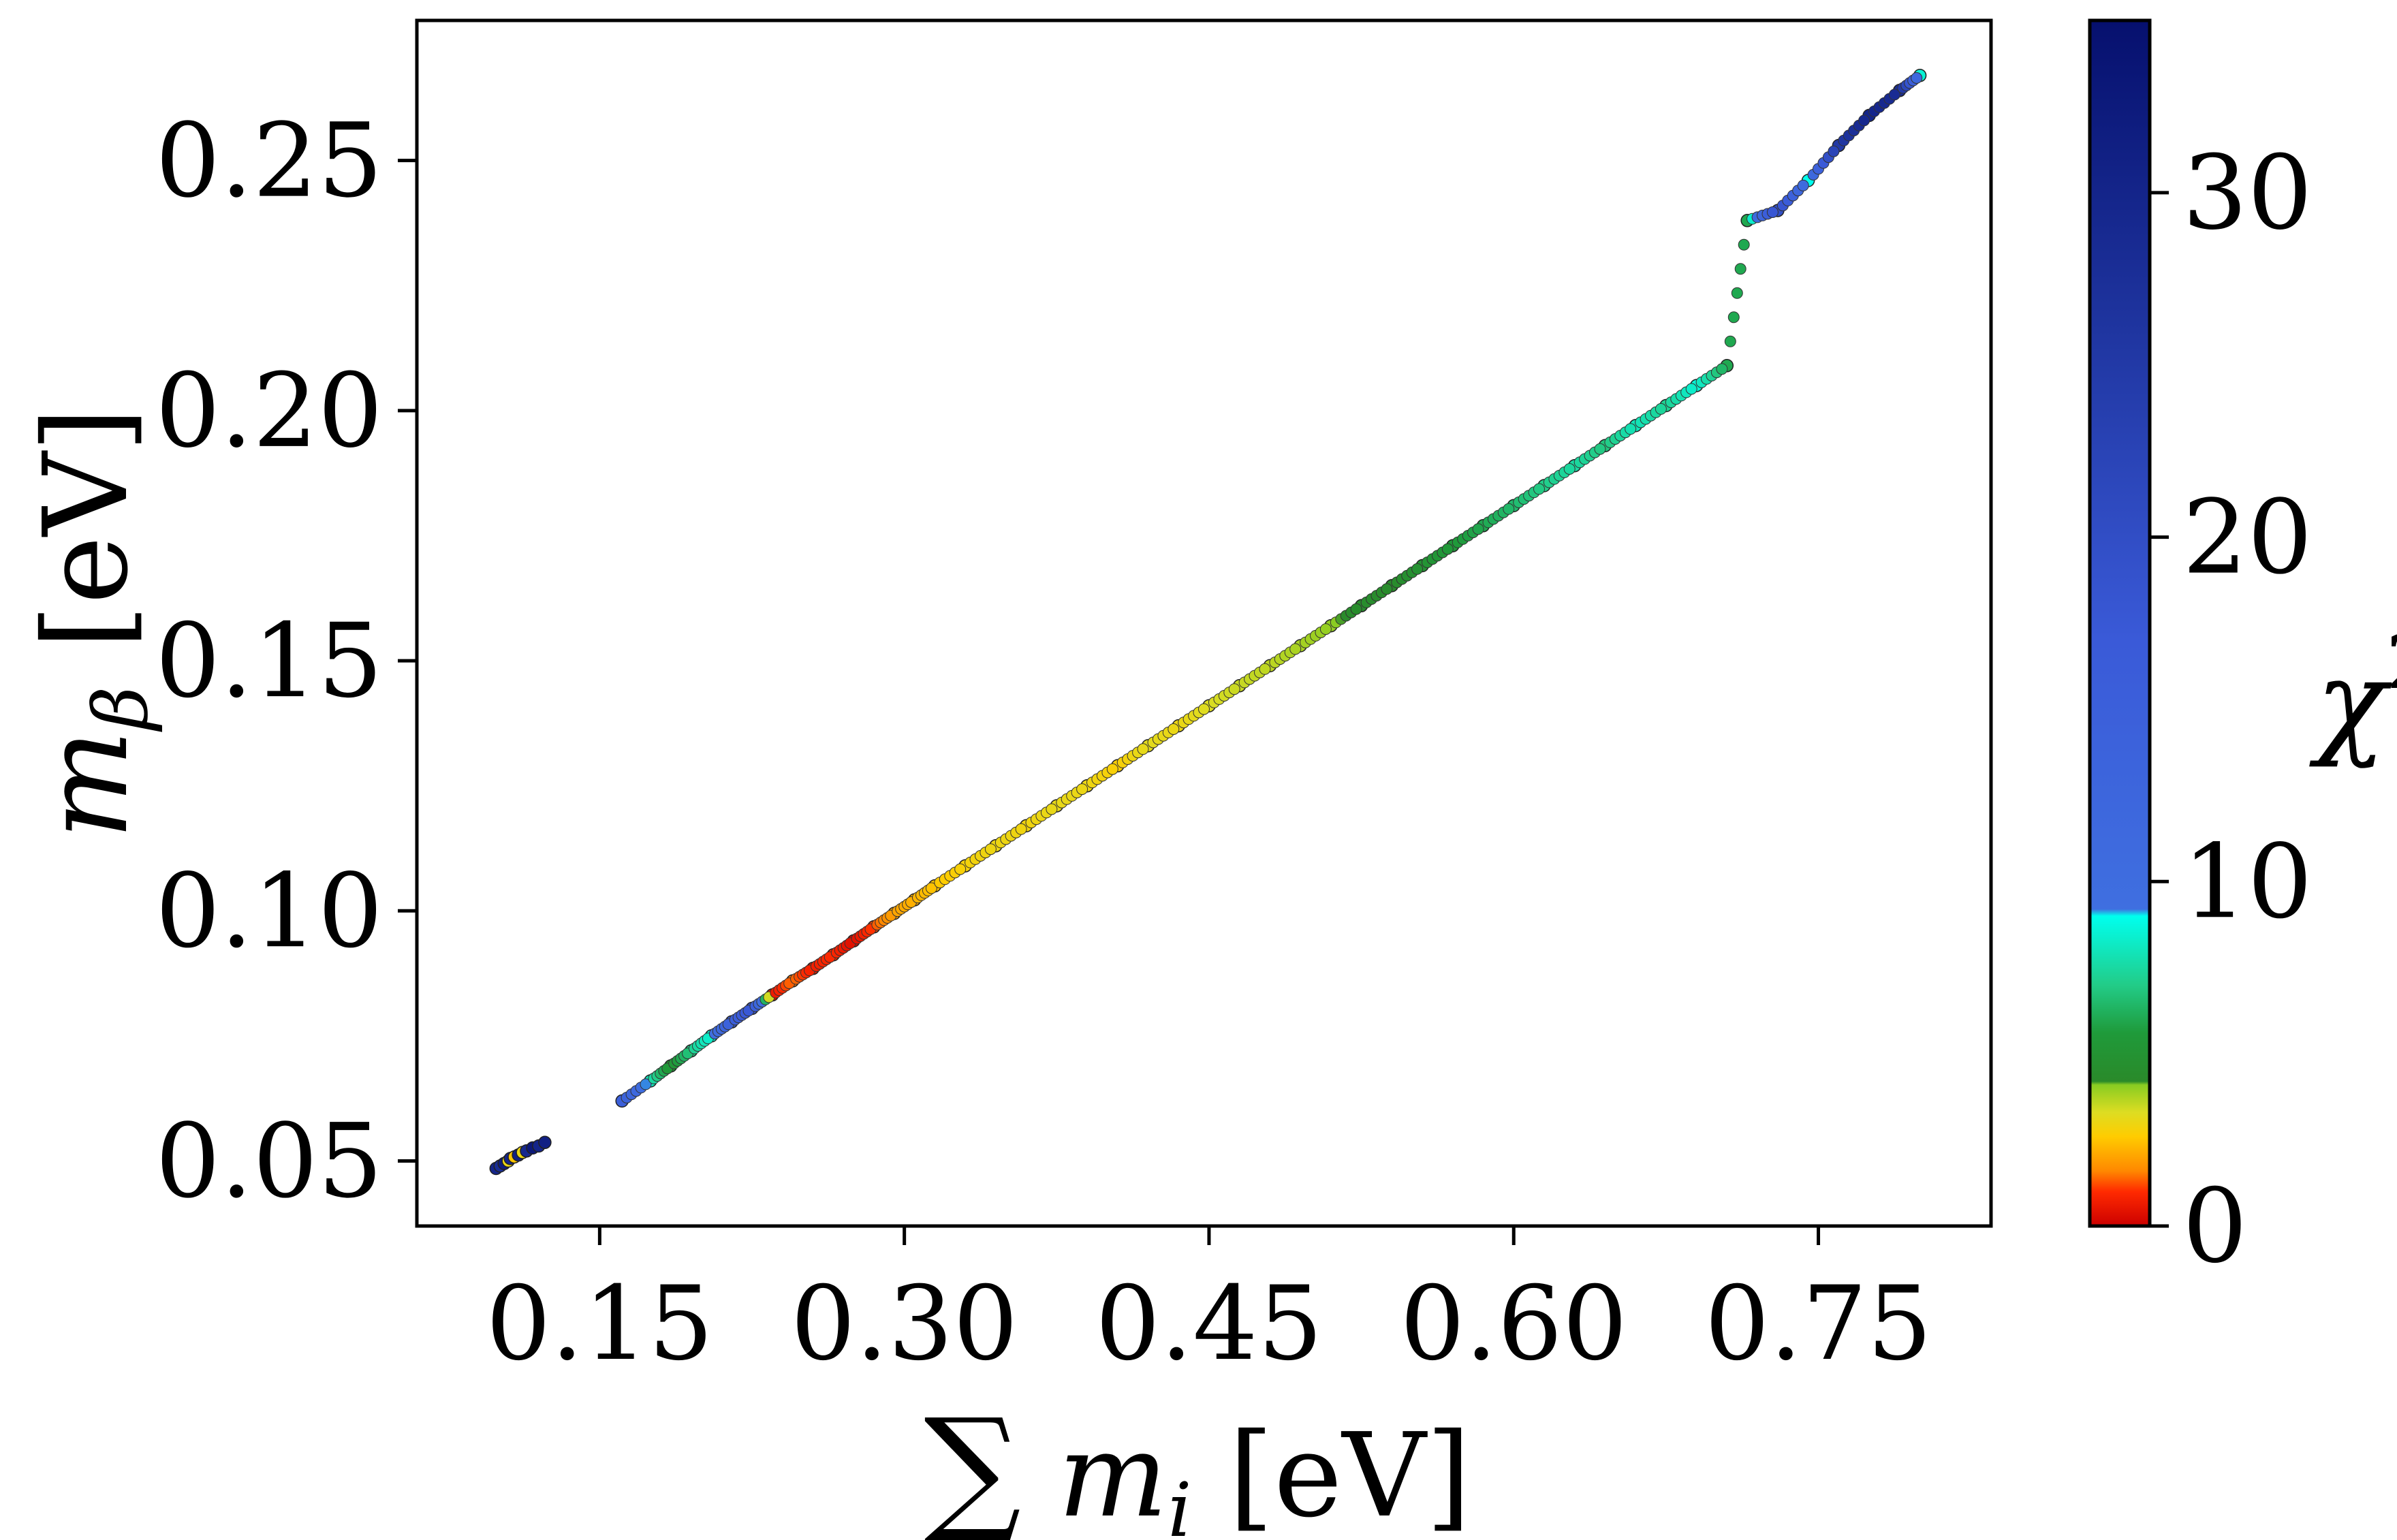  What do you see at coordinates (269, 161) in the screenshot?
I see `y-tick-label: 0.25` at bounding box center [269, 161].